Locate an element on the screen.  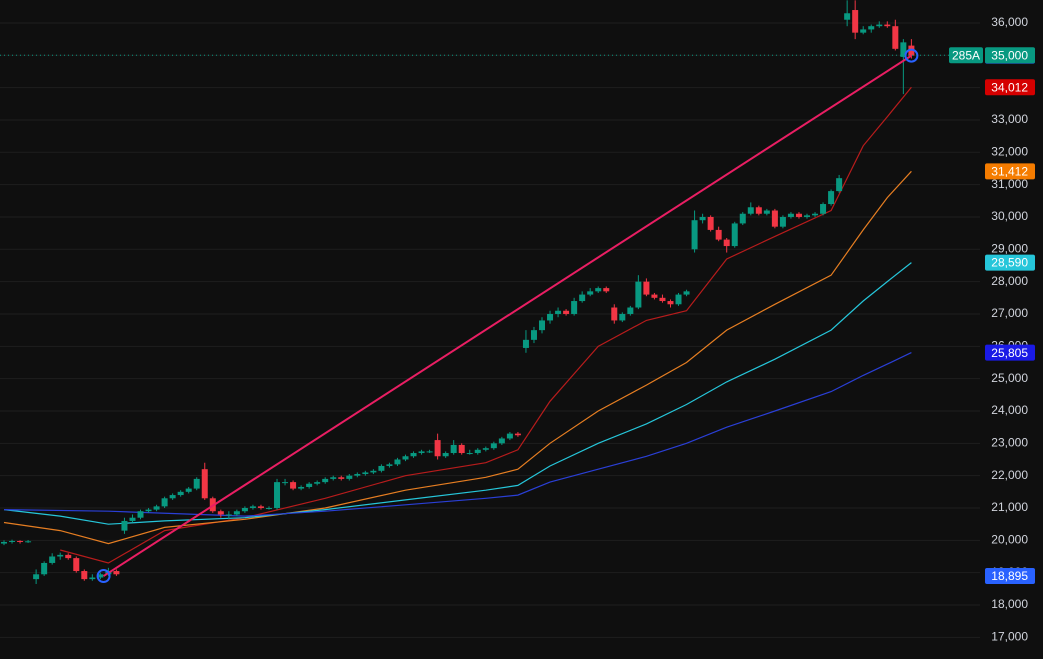
price-label: 34,012 is located at coordinates (1009, 87).